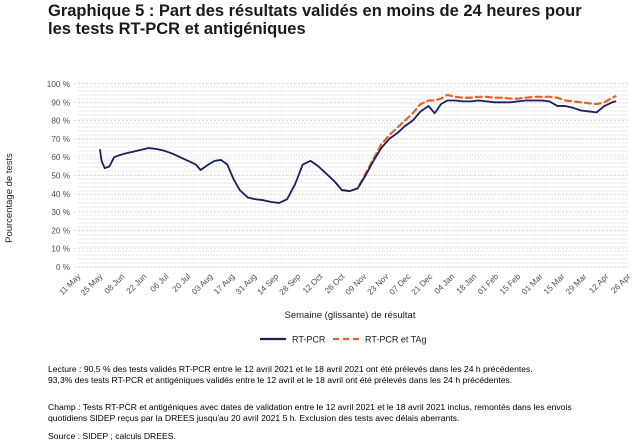 This screenshot has width=635, height=445. I want to click on x-tick-label: 29 Mar, so click(576, 284).